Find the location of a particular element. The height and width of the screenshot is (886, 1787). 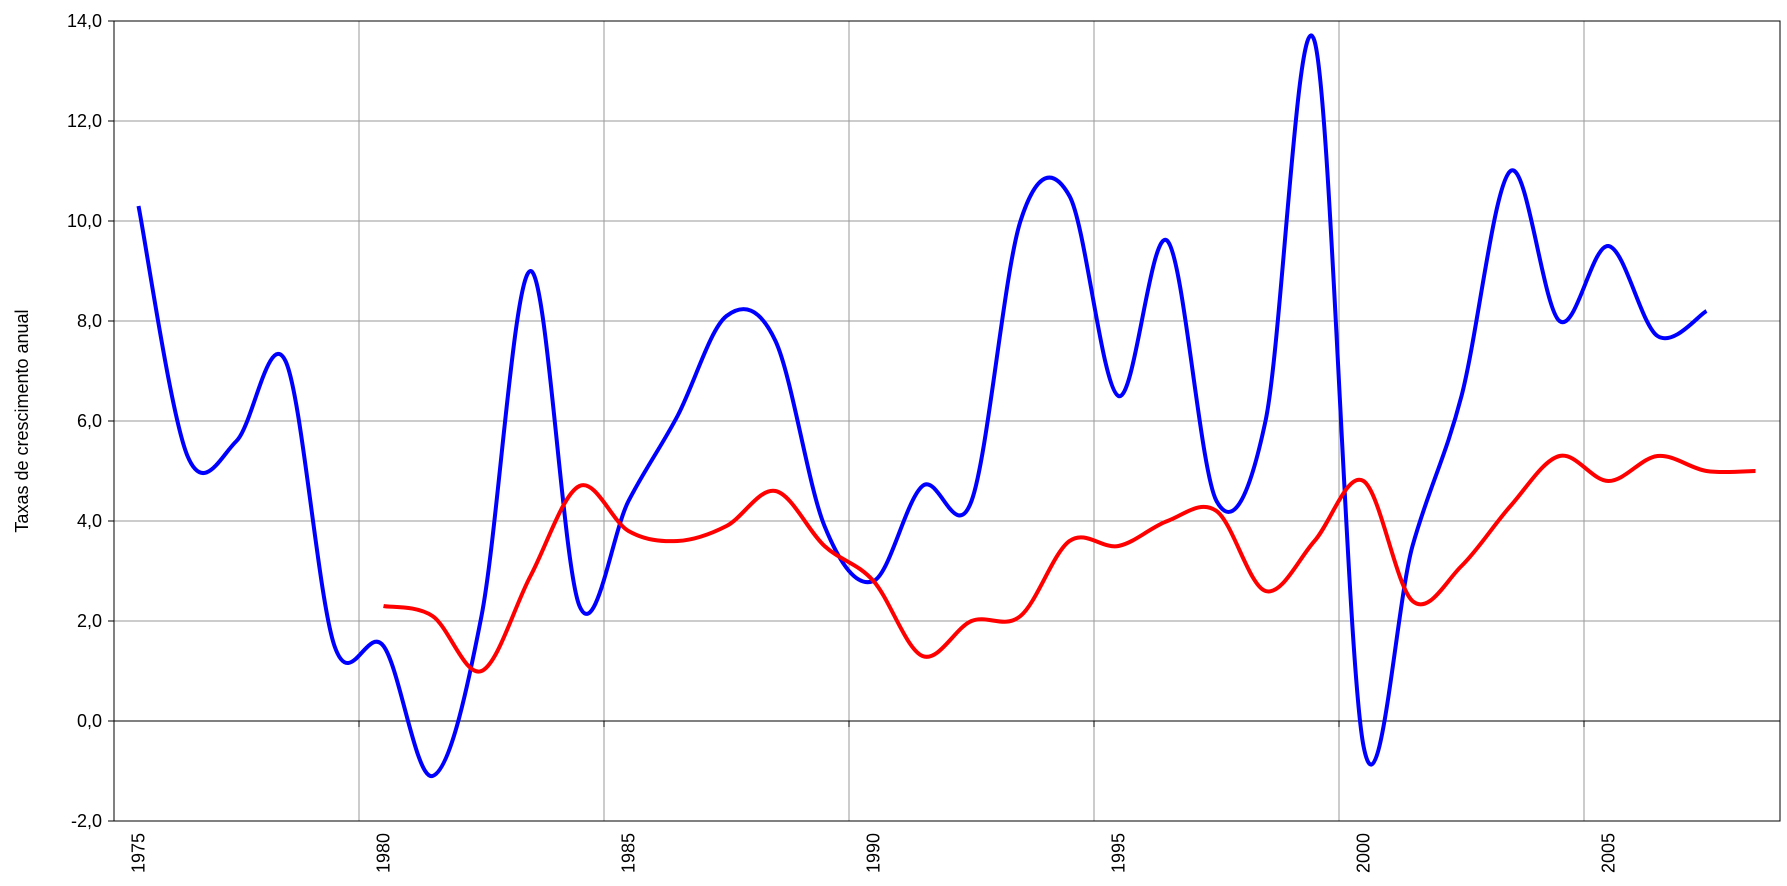

x-tick-label: 1985 is located at coordinates (629, 853).